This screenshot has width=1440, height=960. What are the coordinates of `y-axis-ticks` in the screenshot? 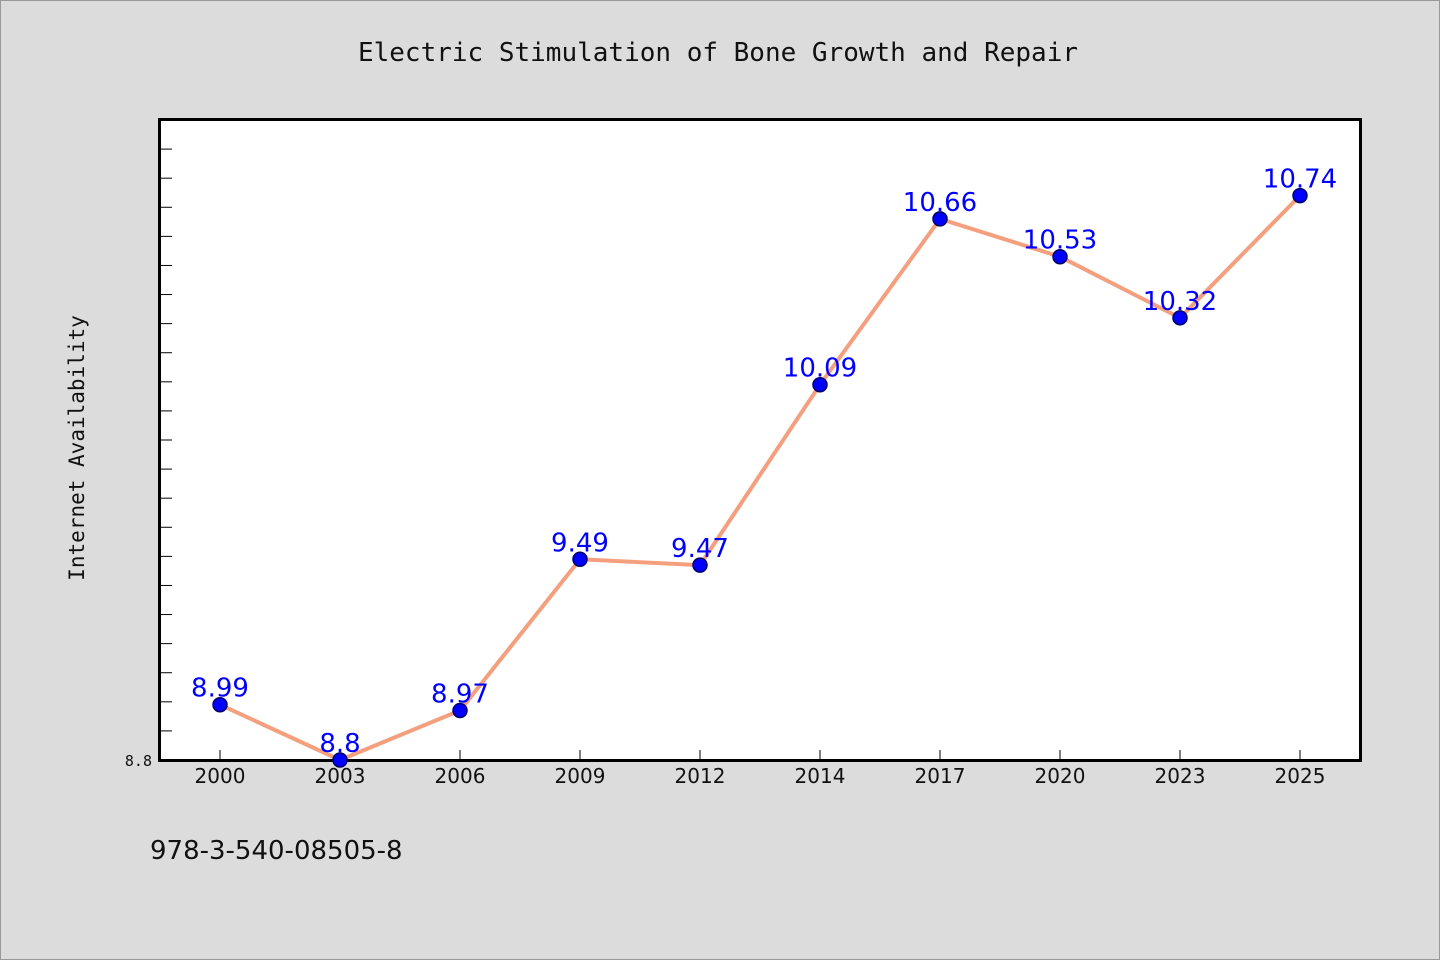 It's located at (166, 440).